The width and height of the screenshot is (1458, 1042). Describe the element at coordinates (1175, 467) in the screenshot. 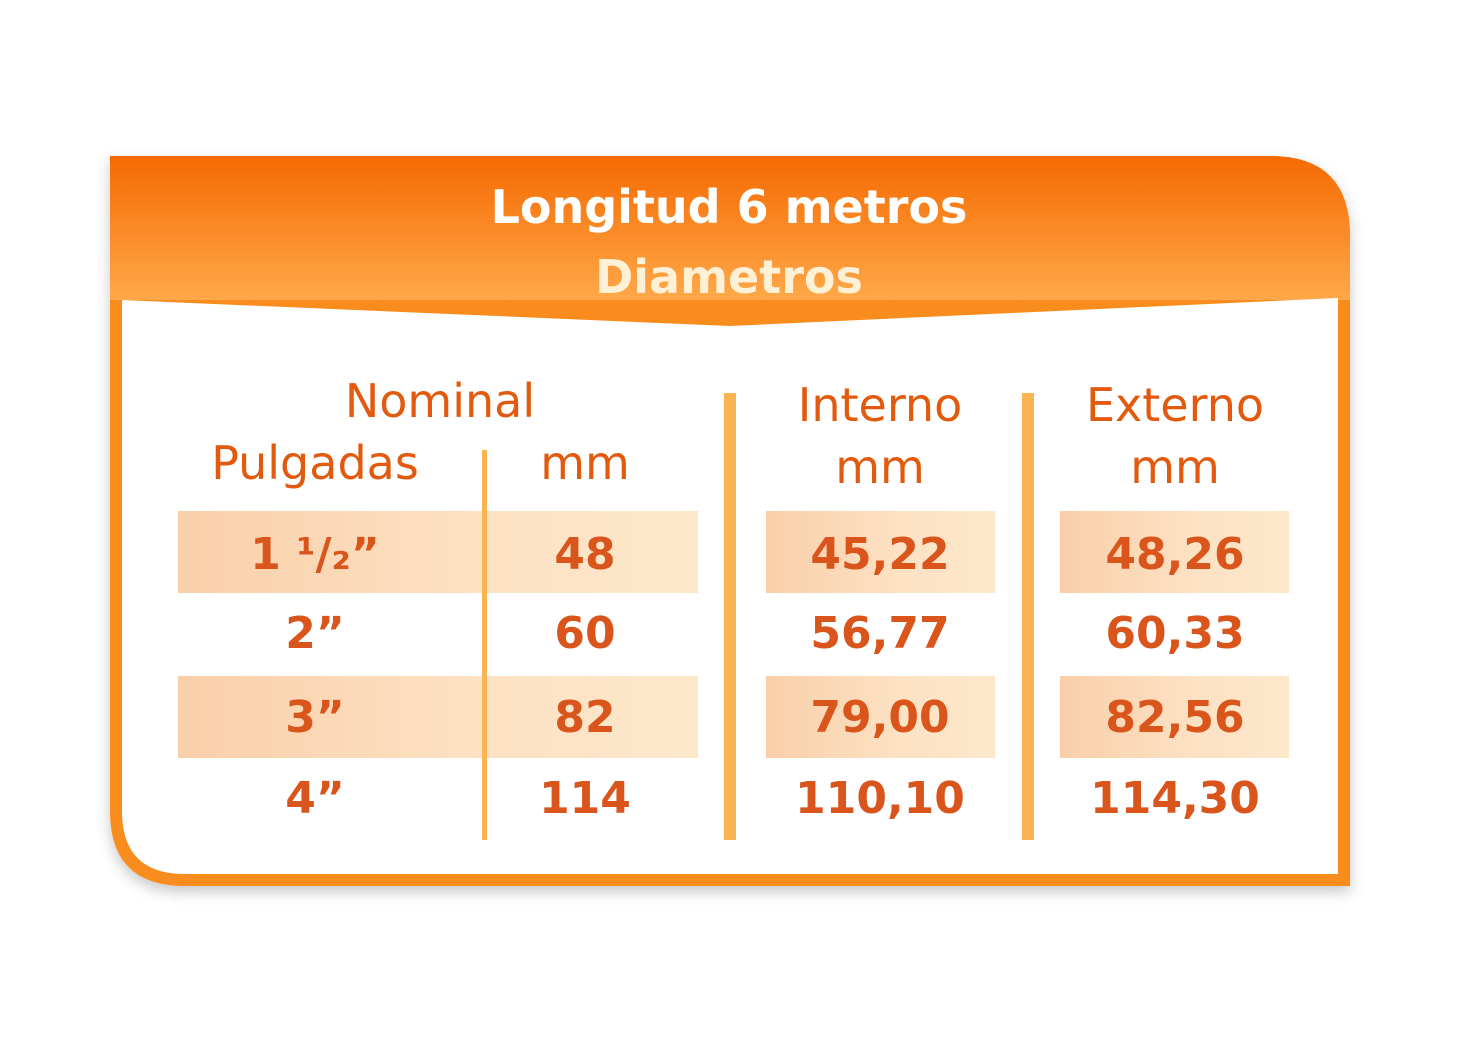

I see `header-externo-mm: mm` at that location.